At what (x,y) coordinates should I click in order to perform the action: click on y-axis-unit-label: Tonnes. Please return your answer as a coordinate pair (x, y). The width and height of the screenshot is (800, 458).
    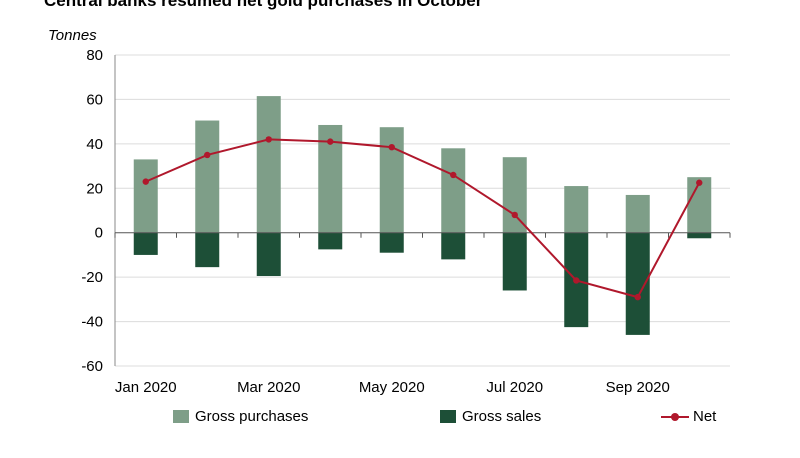
    Looking at the image, I should click on (72, 35).